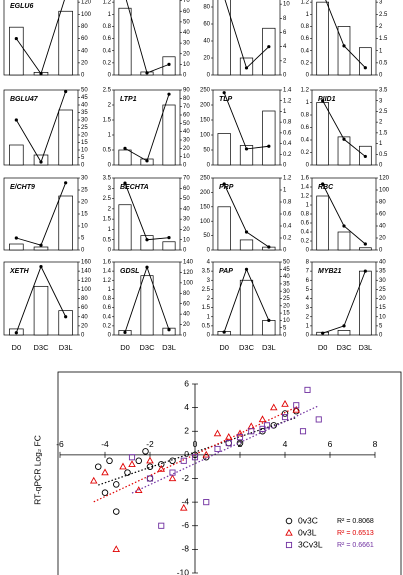 The image size is (403, 575). I want to click on y-tick-label: 1, so click(110, 230).